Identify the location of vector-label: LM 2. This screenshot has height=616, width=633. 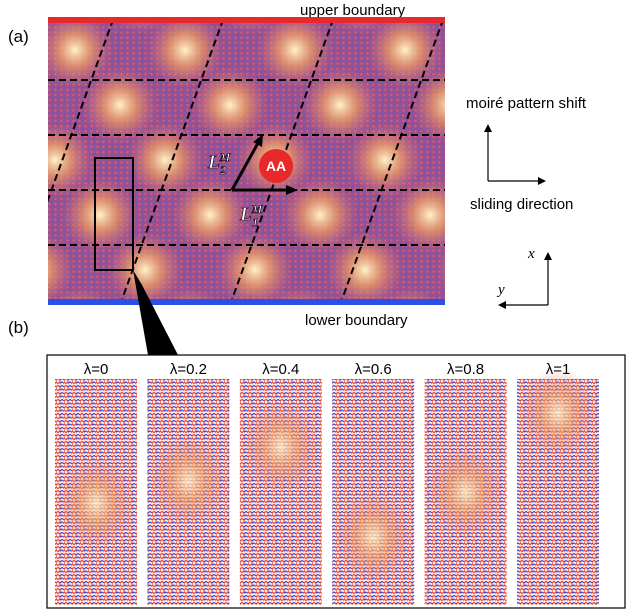
(219, 163).